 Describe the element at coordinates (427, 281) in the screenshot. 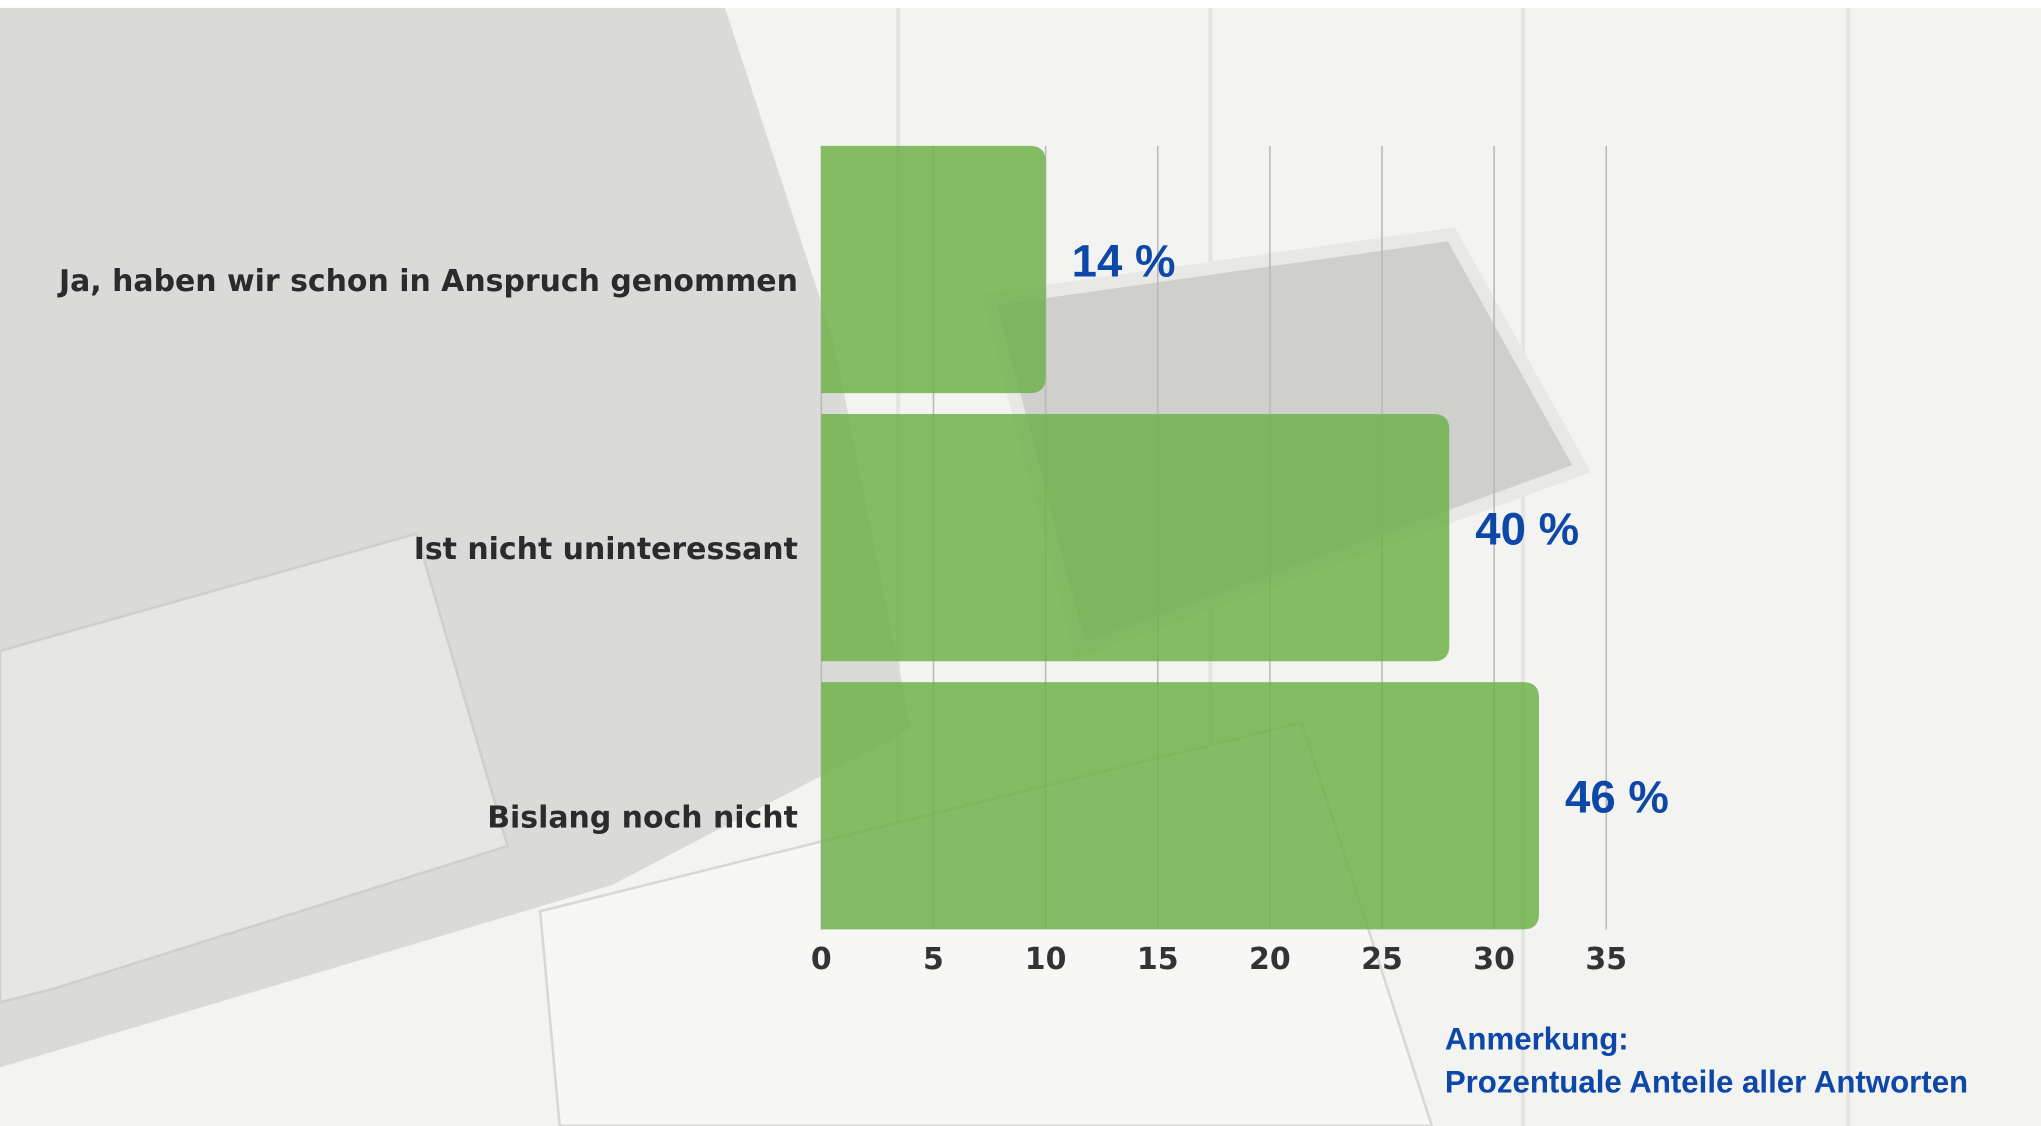

I see `category-label: Ja, haben wir schon in Anspruch genommen` at that location.